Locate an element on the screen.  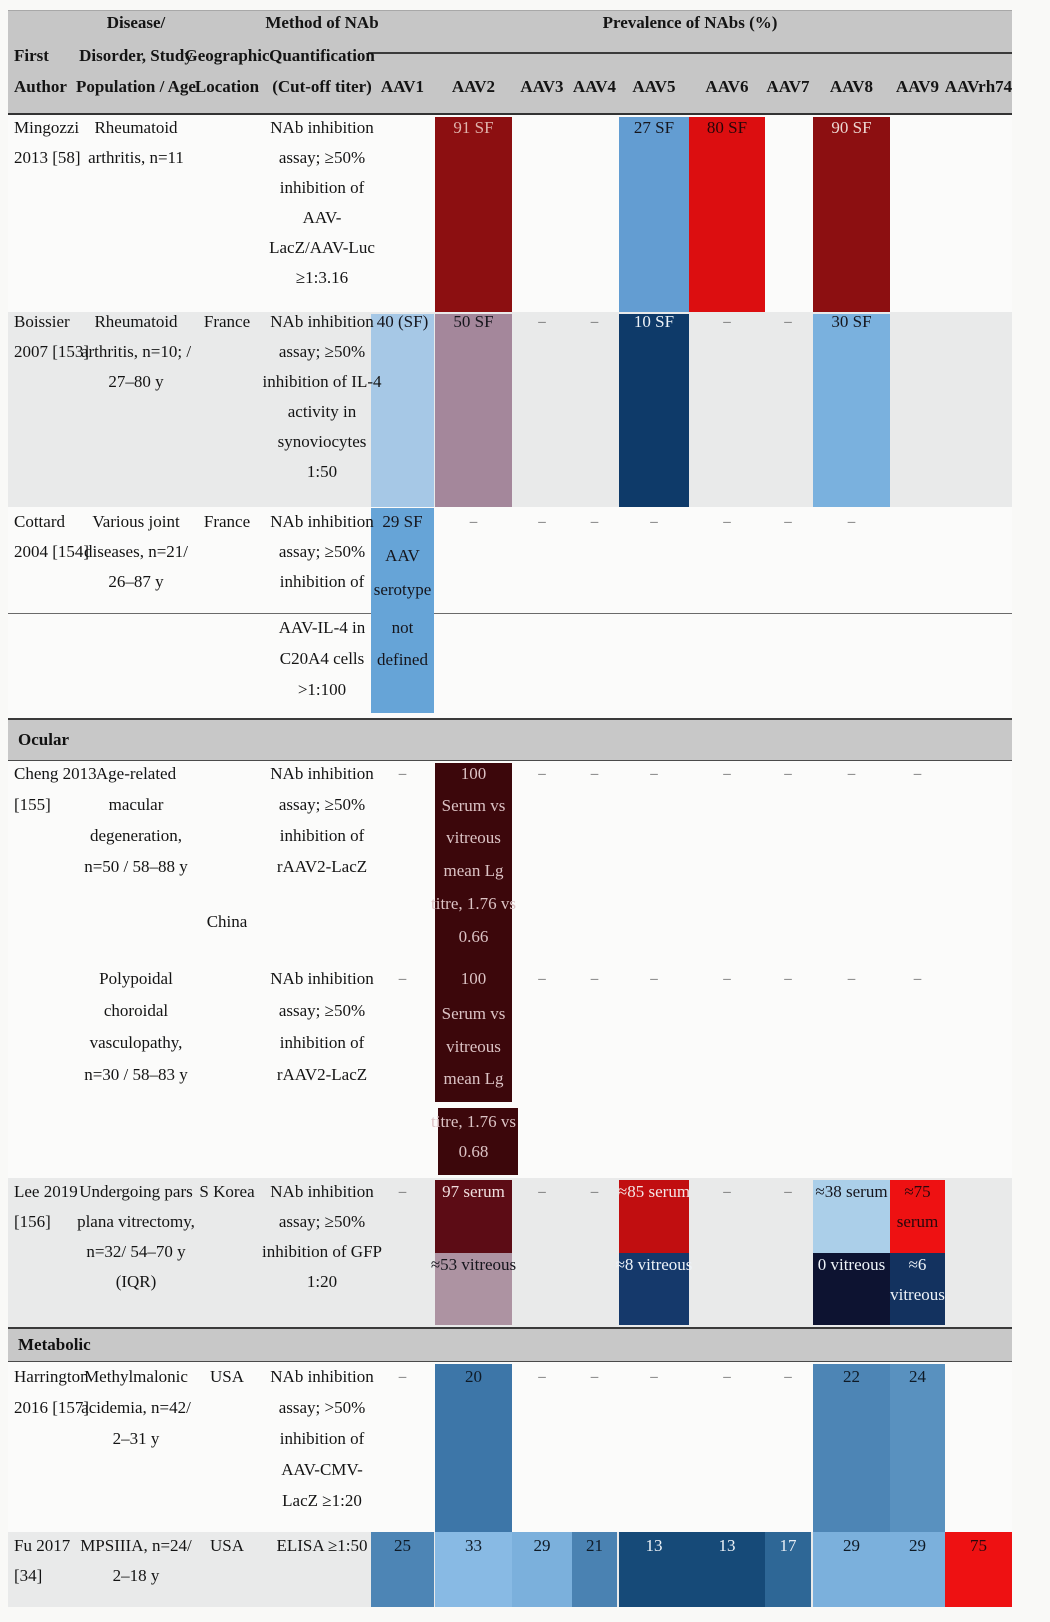
study-author-line: Mingozzi is located at coordinates (47, 127).